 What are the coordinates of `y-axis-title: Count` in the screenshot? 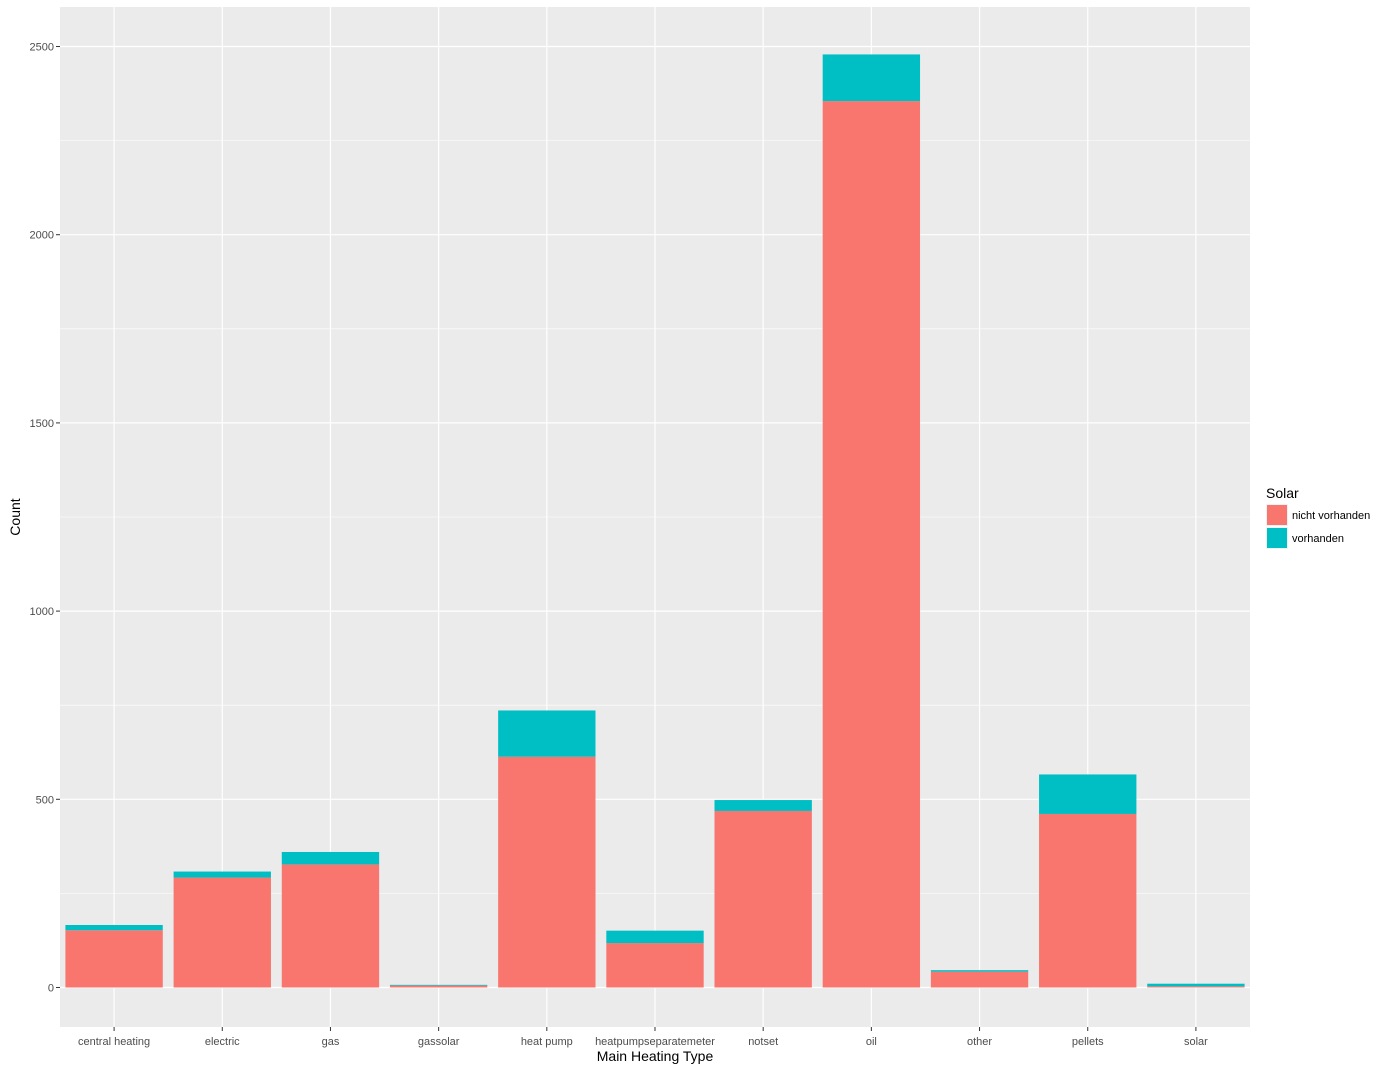 It's located at (15, 516).